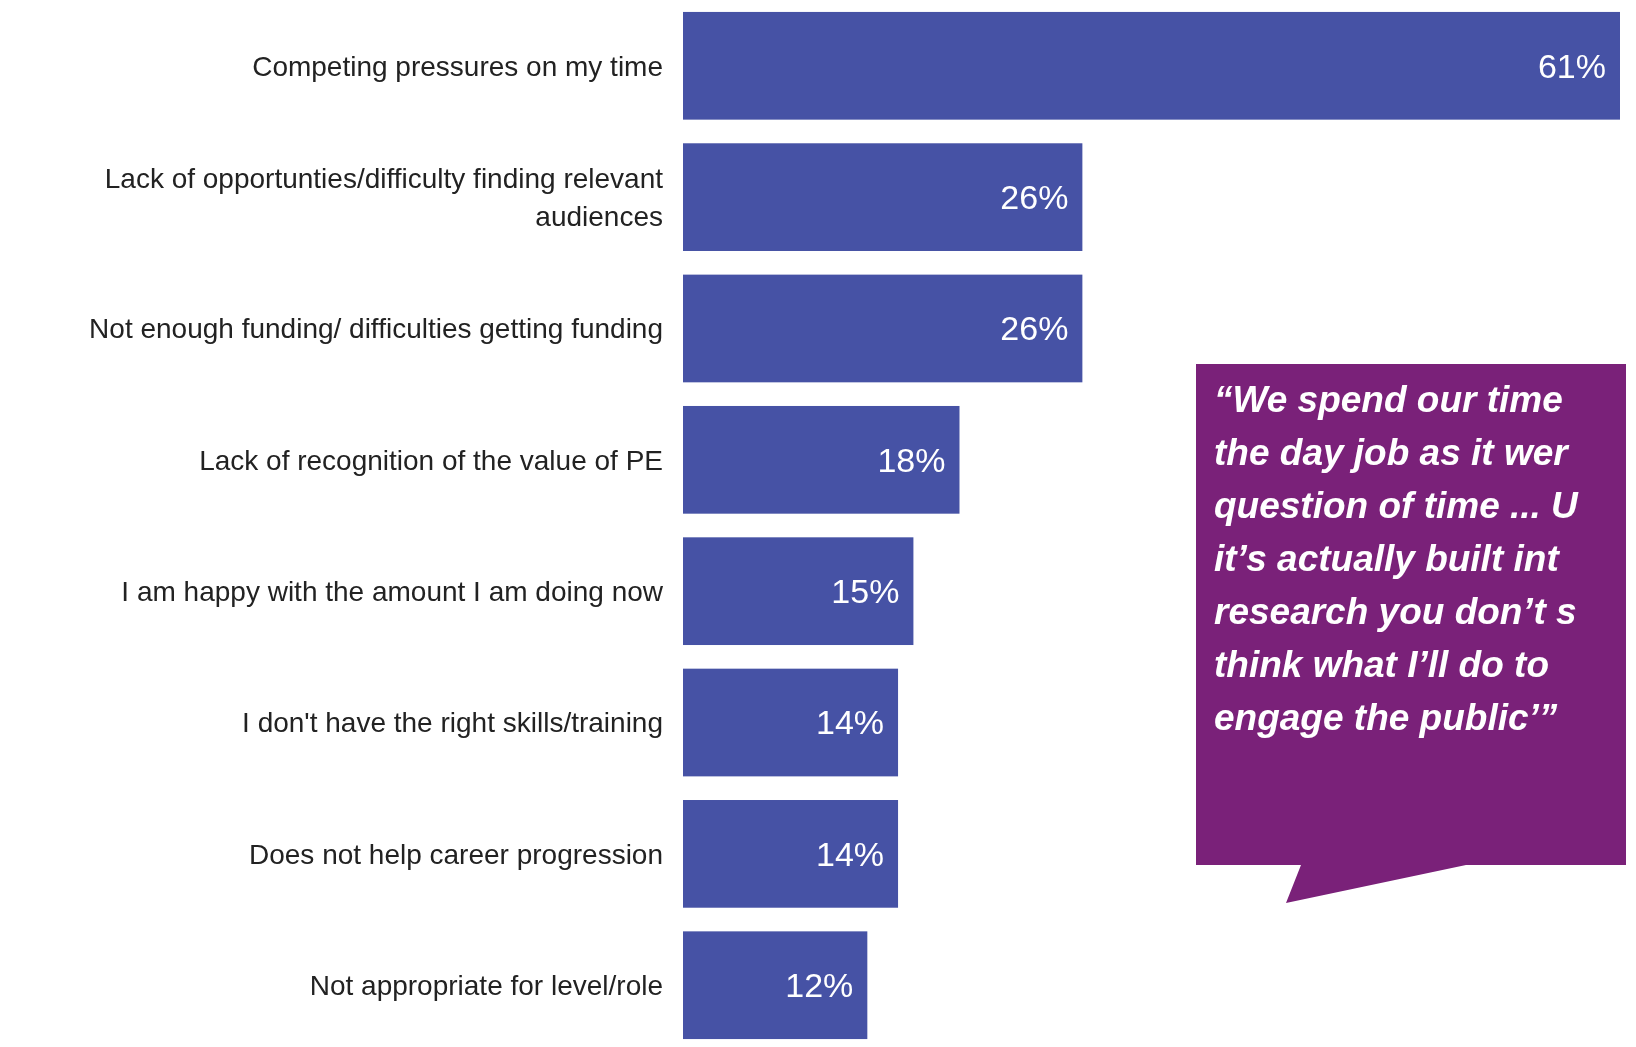  What do you see at coordinates (455, 854) in the screenshot?
I see `y-tick-label: Does not help career progression` at bounding box center [455, 854].